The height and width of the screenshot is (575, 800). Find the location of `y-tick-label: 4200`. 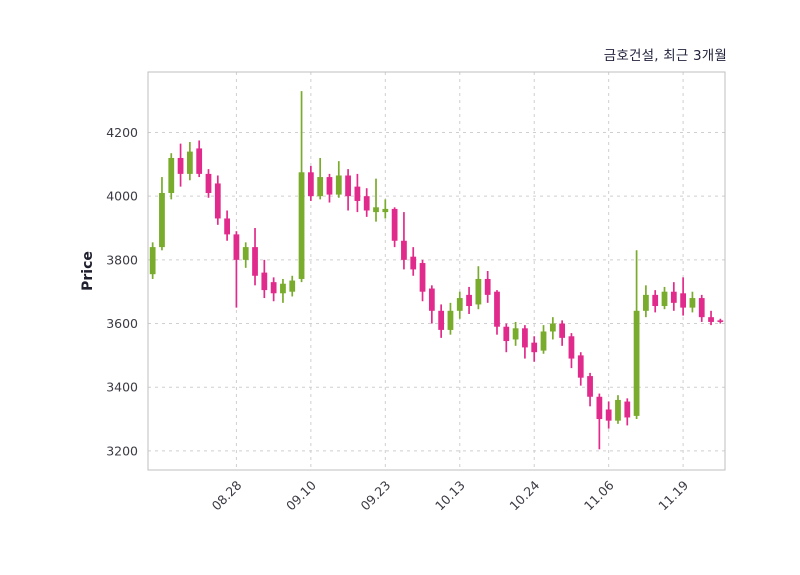

y-tick-label: 4200 is located at coordinates (122, 132).